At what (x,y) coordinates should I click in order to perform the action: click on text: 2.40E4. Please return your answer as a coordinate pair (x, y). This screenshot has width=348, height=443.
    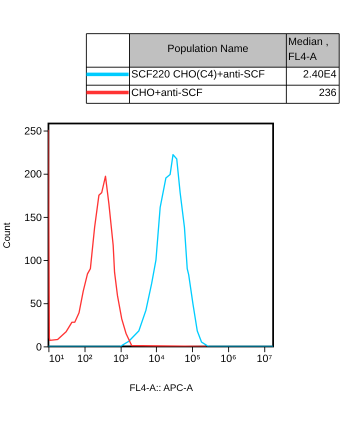
    Looking at the image, I should click on (320, 74).